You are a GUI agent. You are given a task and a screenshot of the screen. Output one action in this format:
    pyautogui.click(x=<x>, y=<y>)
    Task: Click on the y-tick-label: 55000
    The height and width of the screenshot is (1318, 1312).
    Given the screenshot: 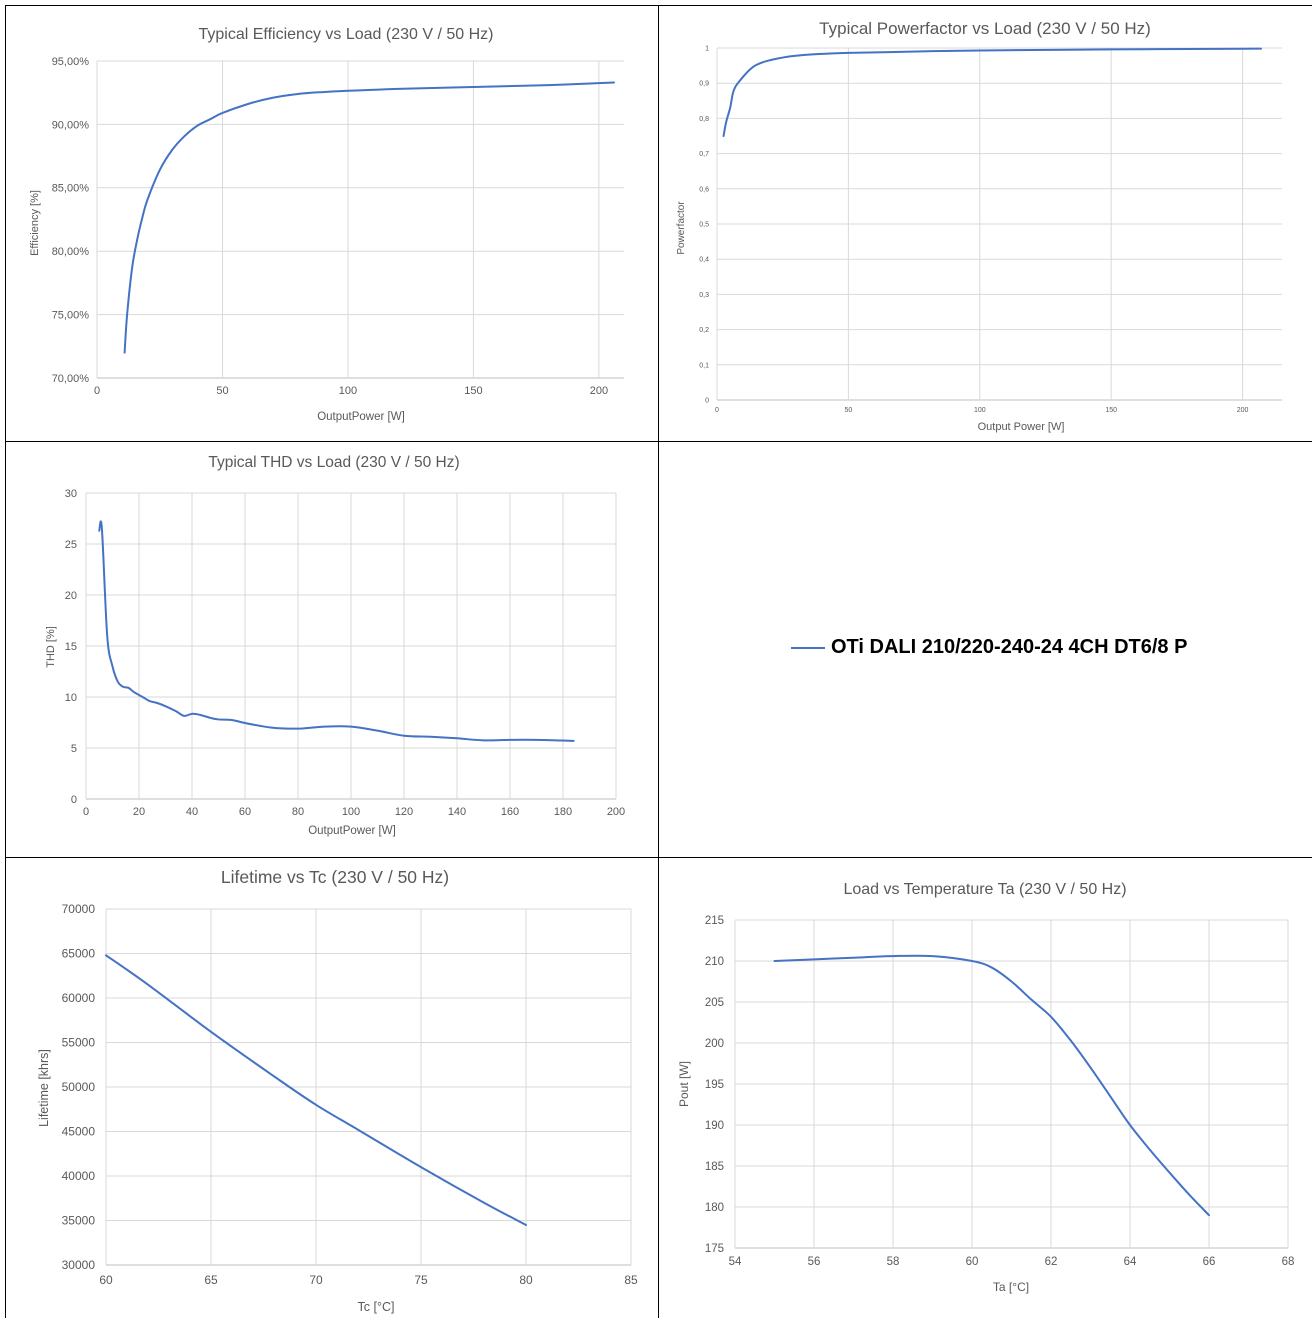 What is the action you would take?
    pyautogui.click(x=79, y=1043)
    